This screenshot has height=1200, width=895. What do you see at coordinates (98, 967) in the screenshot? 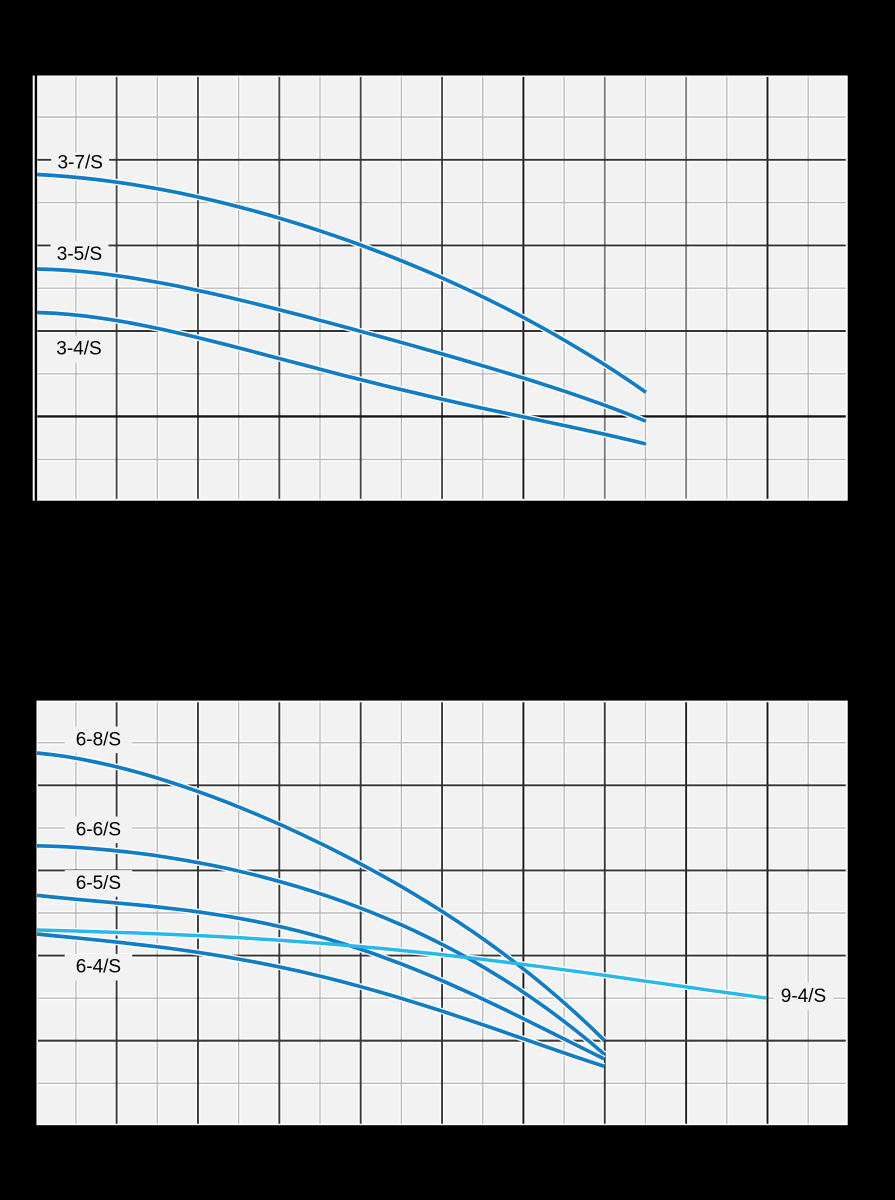
I see `svg-text: 6-4/S` at bounding box center [98, 967].